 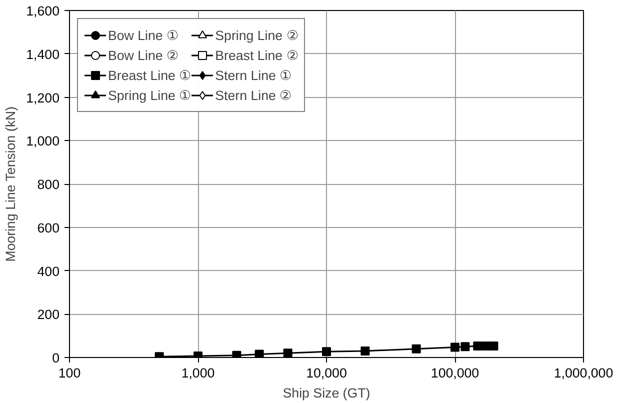 What do you see at coordinates (584, 373) in the screenshot?
I see `x-tick-label: 1,000,000` at bounding box center [584, 373].